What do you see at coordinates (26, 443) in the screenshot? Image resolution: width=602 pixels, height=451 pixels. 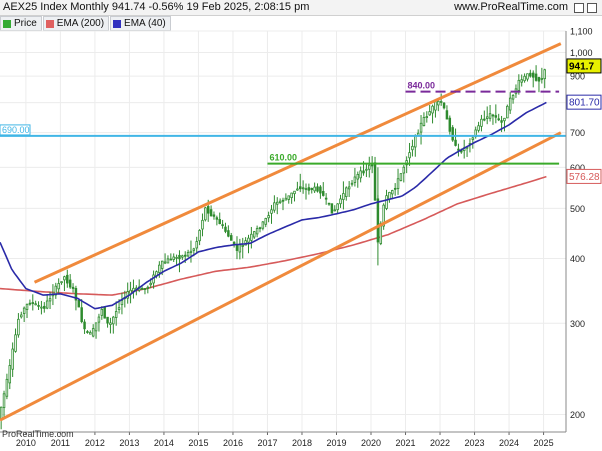 I see `x-tick-label: 2010` at bounding box center [26, 443].